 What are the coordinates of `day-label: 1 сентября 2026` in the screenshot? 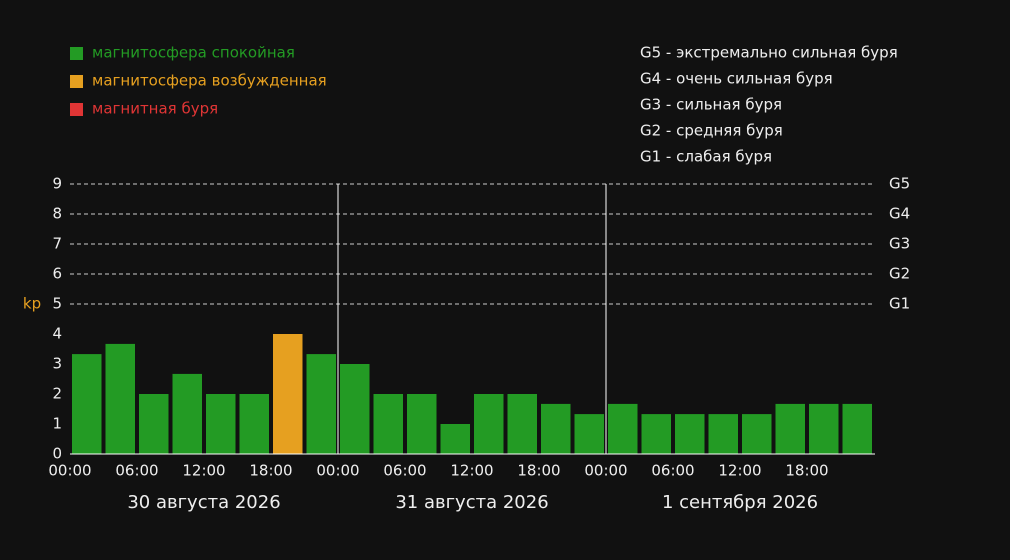 It's located at (740, 502).